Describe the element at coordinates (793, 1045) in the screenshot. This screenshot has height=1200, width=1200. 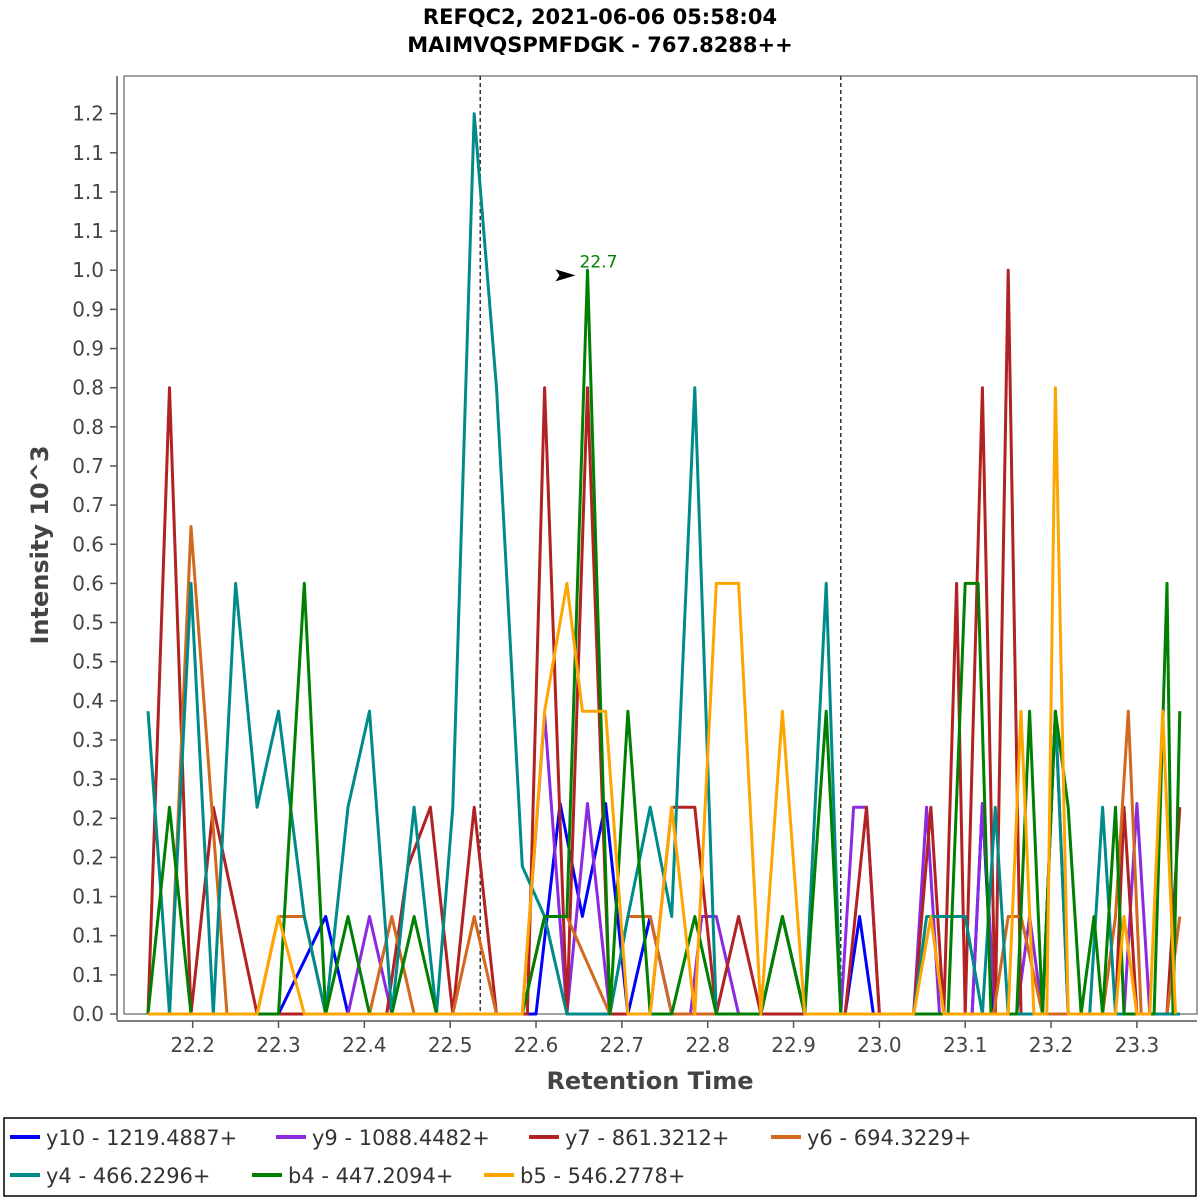
I see `x-tick-label: 22.9` at that location.